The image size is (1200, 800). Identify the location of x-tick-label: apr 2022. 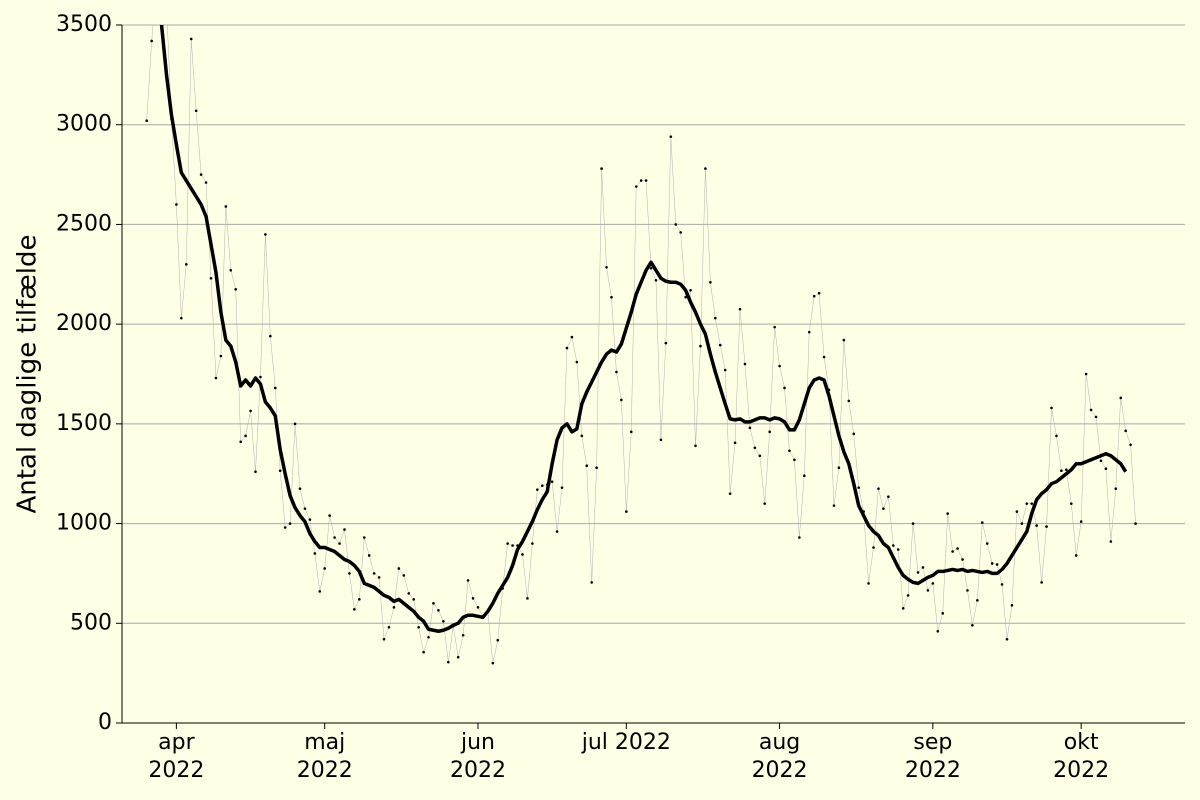
(176, 756).